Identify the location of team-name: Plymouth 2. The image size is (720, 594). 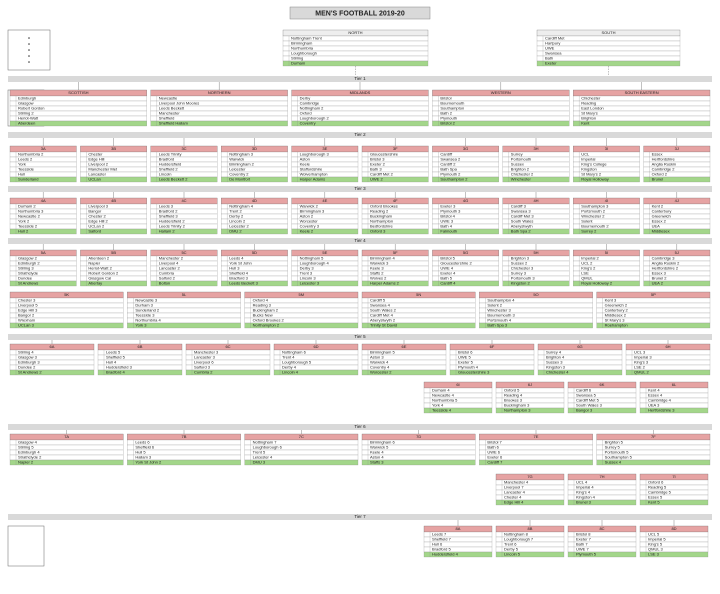
(450, 174).